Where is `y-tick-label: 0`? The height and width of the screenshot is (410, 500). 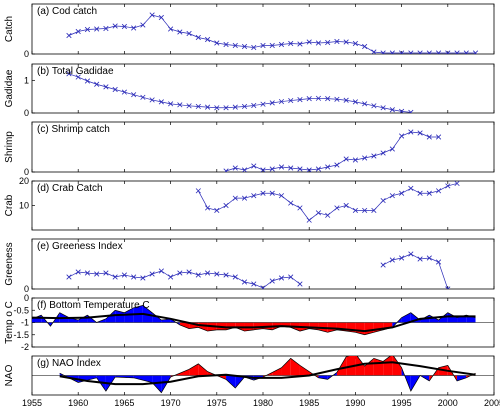
y-tick-label: 0 is located at coordinates (26, 113).